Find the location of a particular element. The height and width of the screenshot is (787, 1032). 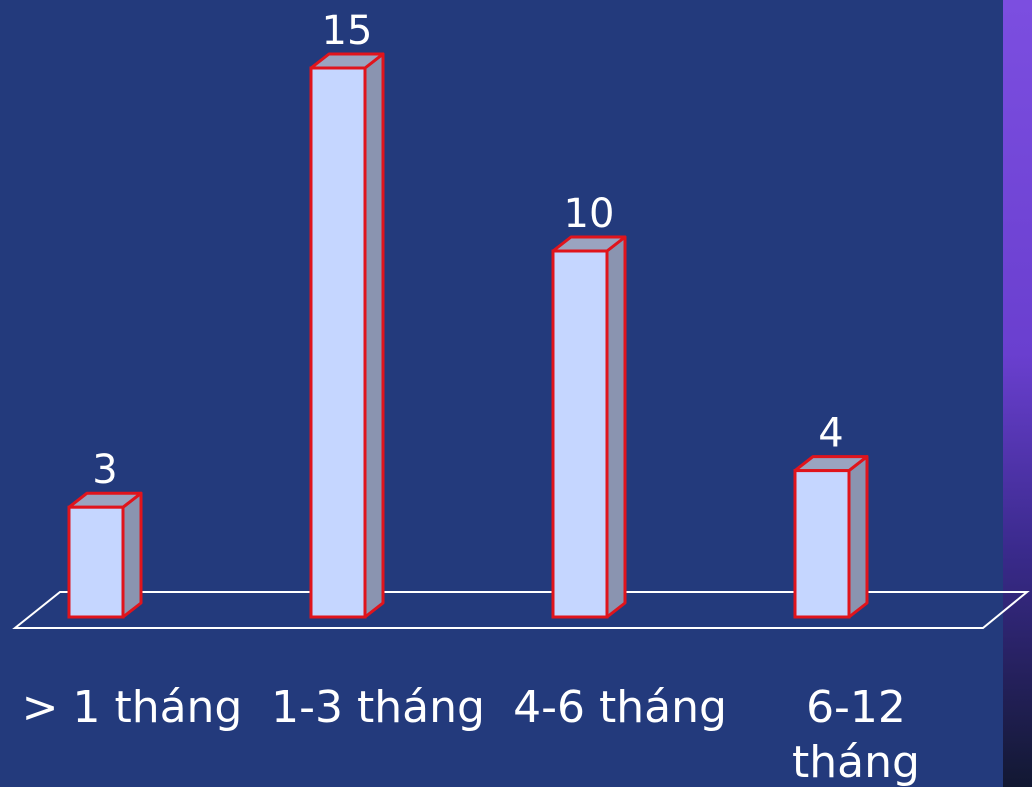

category-labels-group: > 1 tháng 1-3 tháng 4-6 tháng 6-12 tháng is located at coordinates (471, 734).